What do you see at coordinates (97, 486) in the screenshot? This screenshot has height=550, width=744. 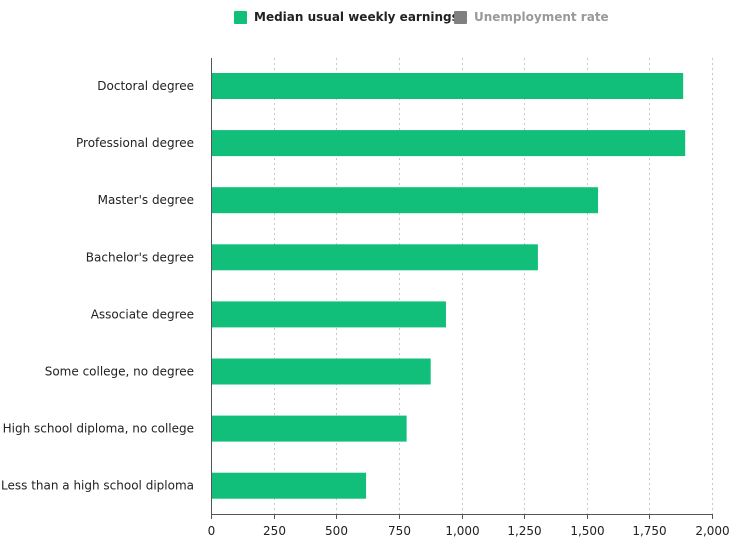 I see `y-category-label: Less than a high school diploma` at bounding box center [97, 486].